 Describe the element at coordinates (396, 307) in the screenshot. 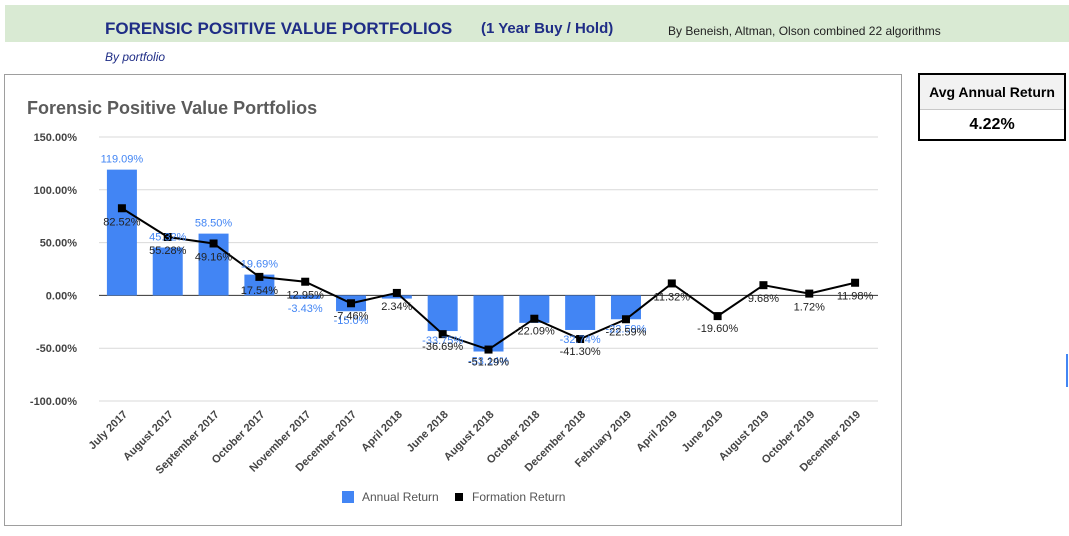

I see `formation-return-label: 2.34%` at that location.